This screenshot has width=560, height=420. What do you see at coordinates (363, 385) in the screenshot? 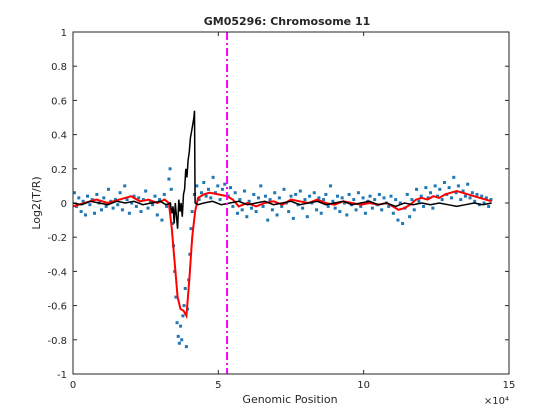
I see `x-tick-label: 10` at bounding box center [363, 385].